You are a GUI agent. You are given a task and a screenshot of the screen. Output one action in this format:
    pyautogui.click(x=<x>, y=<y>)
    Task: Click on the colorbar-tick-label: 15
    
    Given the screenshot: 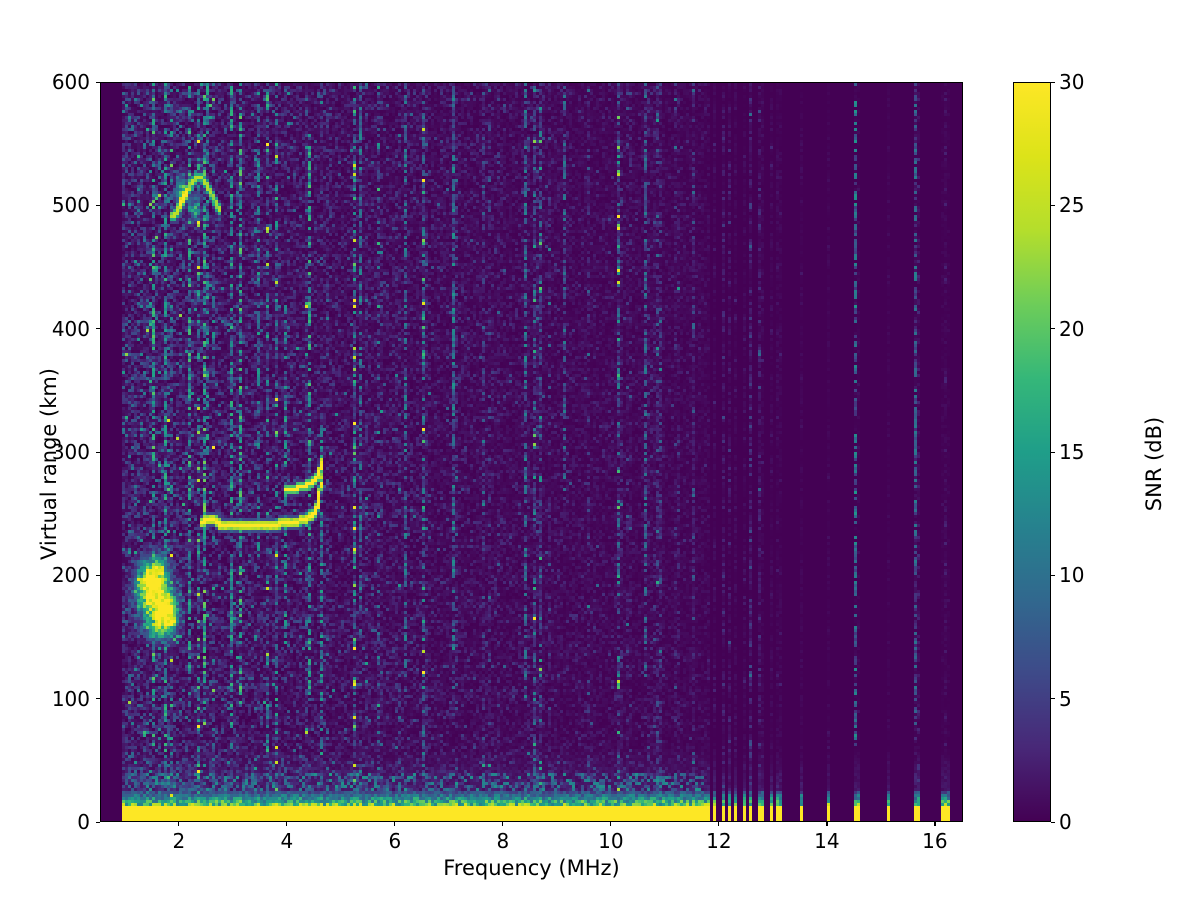 What is the action you would take?
    pyautogui.click(x=1072, y=452)
    